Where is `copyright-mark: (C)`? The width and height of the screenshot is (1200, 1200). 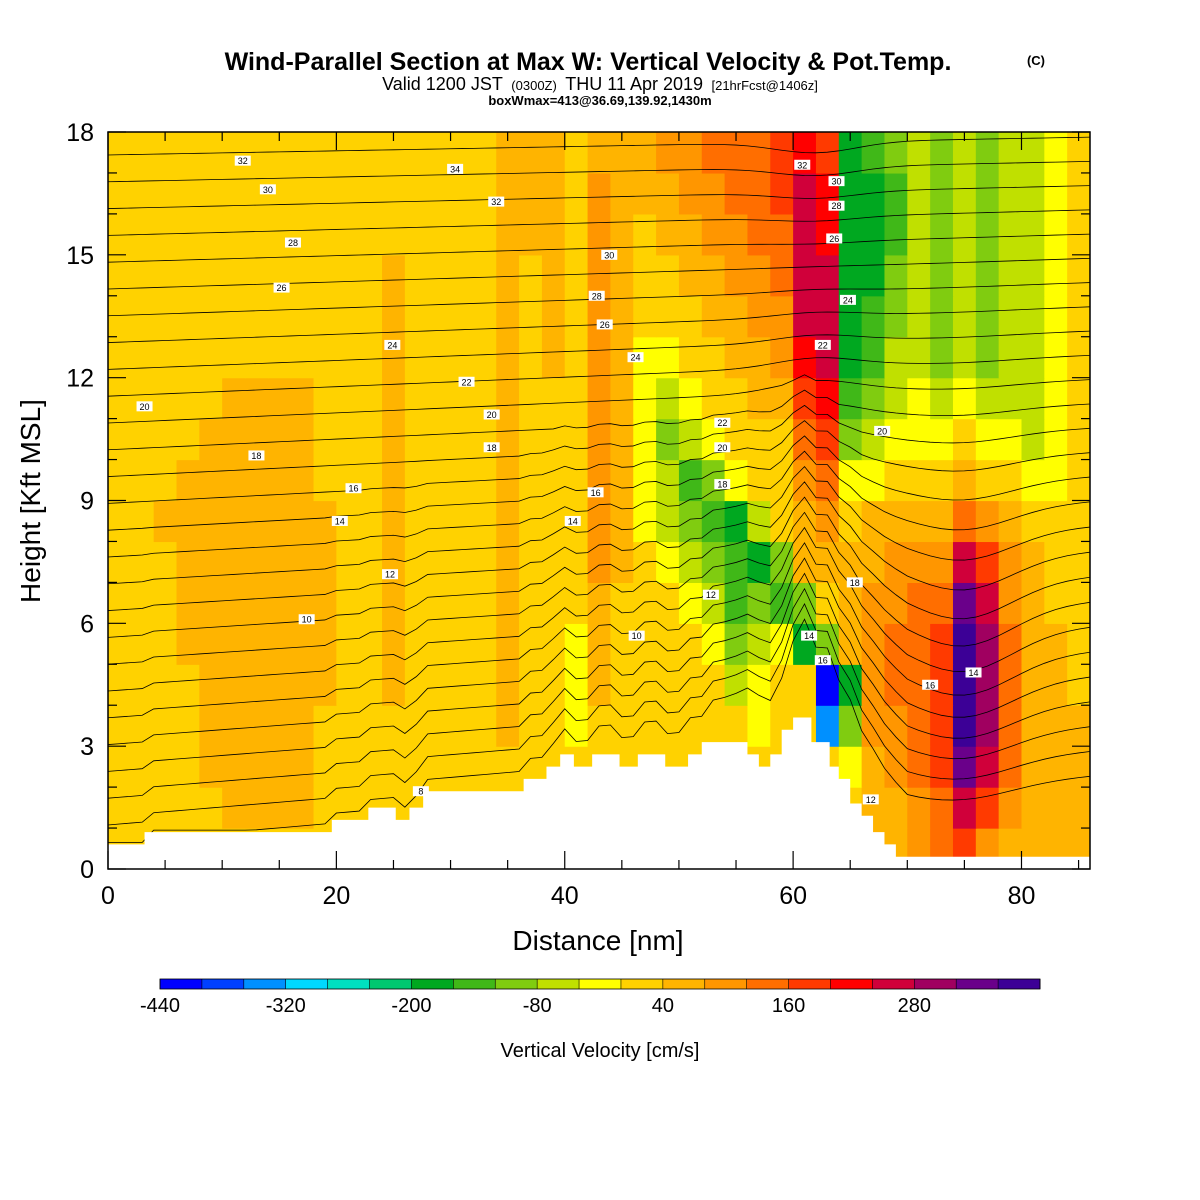
copyright-mark: (C) is located at coordinates (1036, 60).